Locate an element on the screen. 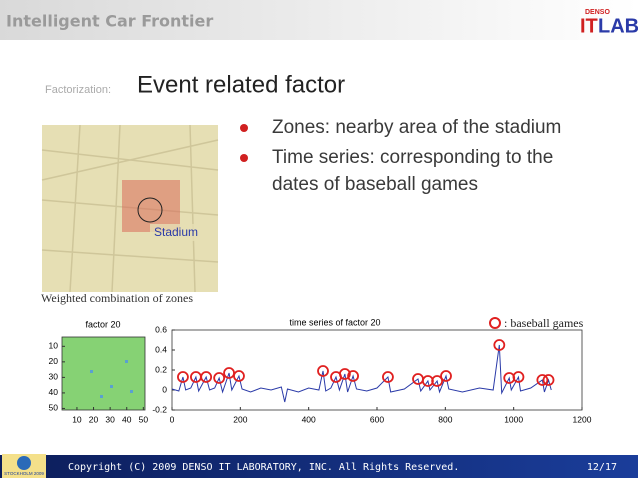 The height and width of the screenshot is (478, 638). stadium-label: Stadium is located at coordinates (176, 232).